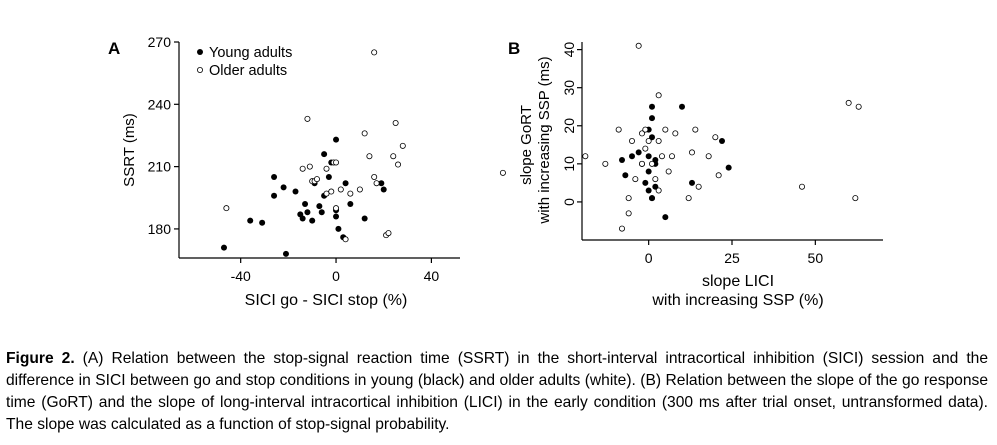 Image resolution: width=997 pixels, height=445 pixels. What do you see at coordinates (248, 71) in the screenshot?
I see `legend-label-older: Older adults` at bounding box center [248, 71].